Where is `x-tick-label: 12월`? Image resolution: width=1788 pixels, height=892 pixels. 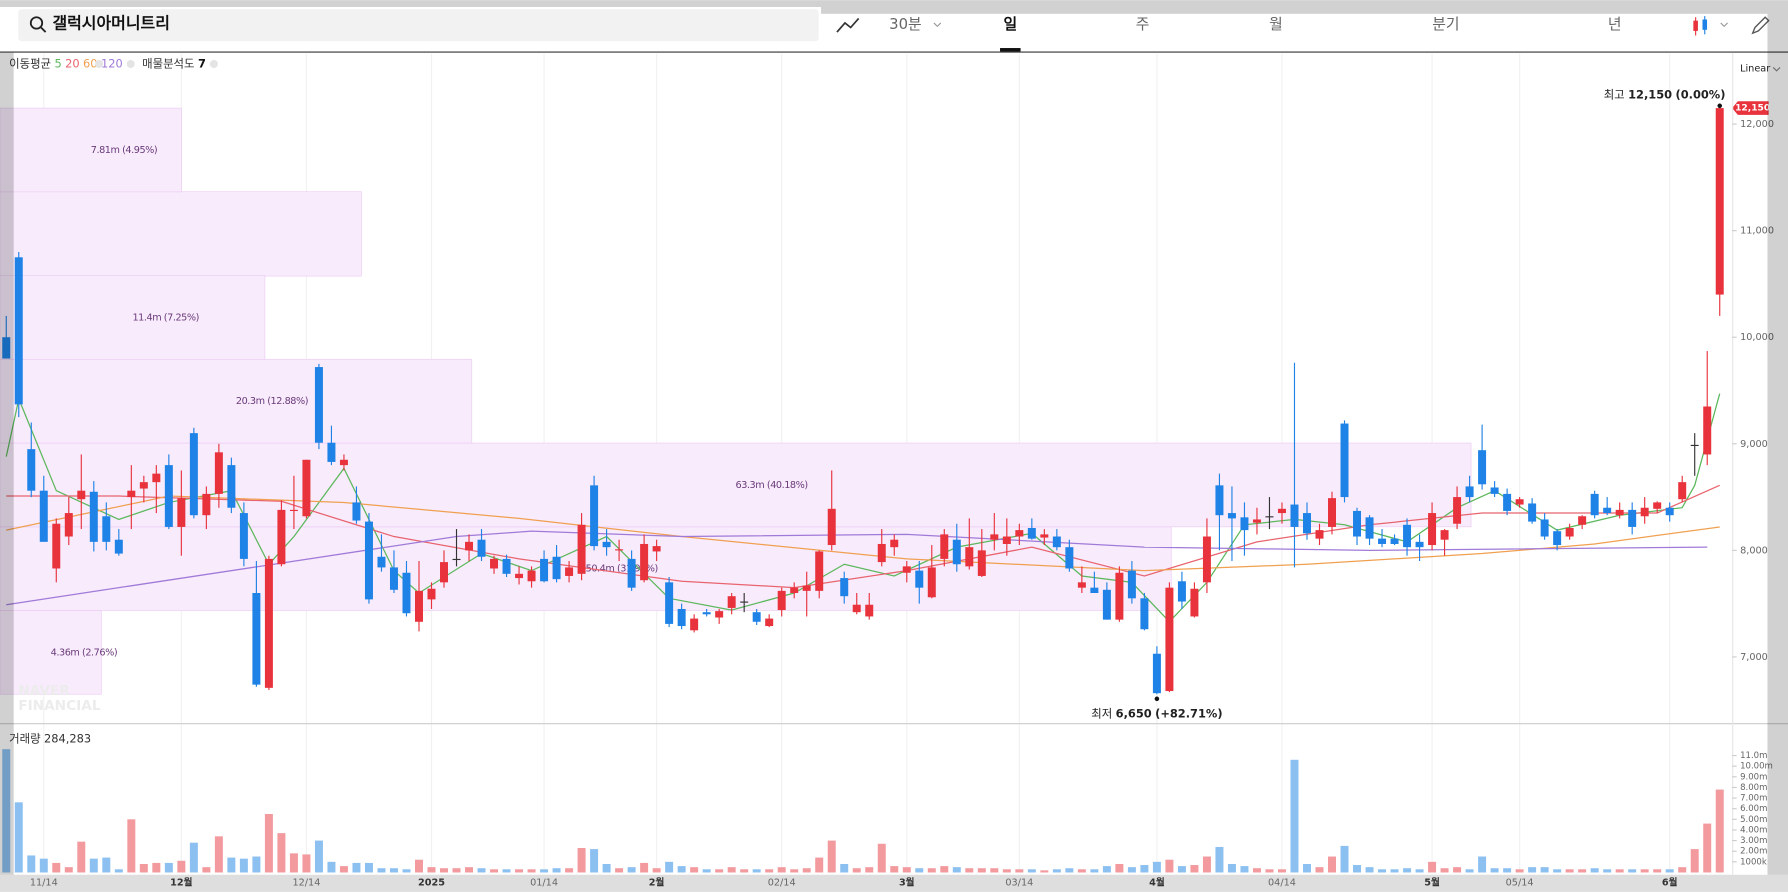
x-tick-label: 12월 is located at coordinates (181, 883).